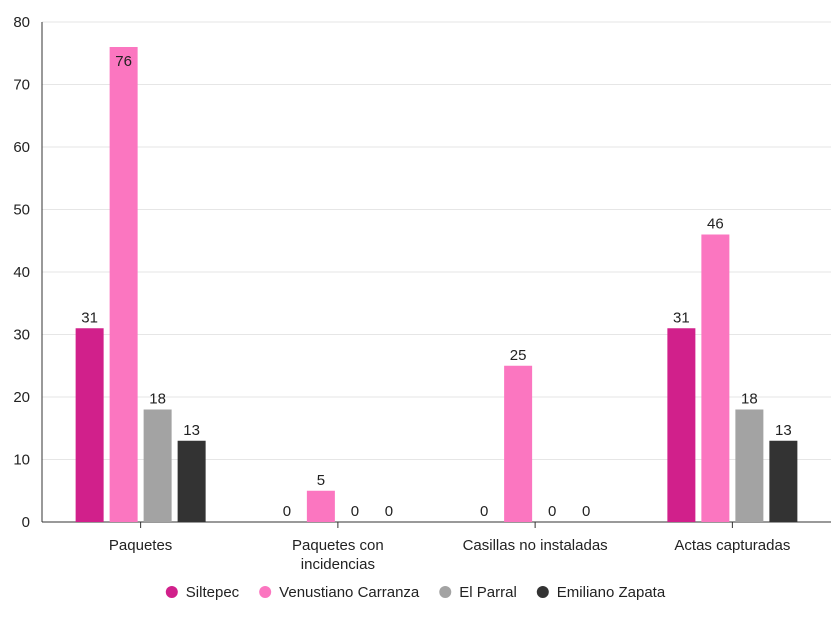 The width and height of the screenshot is (831, 621). I want to click on x-category-label-line: Paquetes con, so click(338, 545).